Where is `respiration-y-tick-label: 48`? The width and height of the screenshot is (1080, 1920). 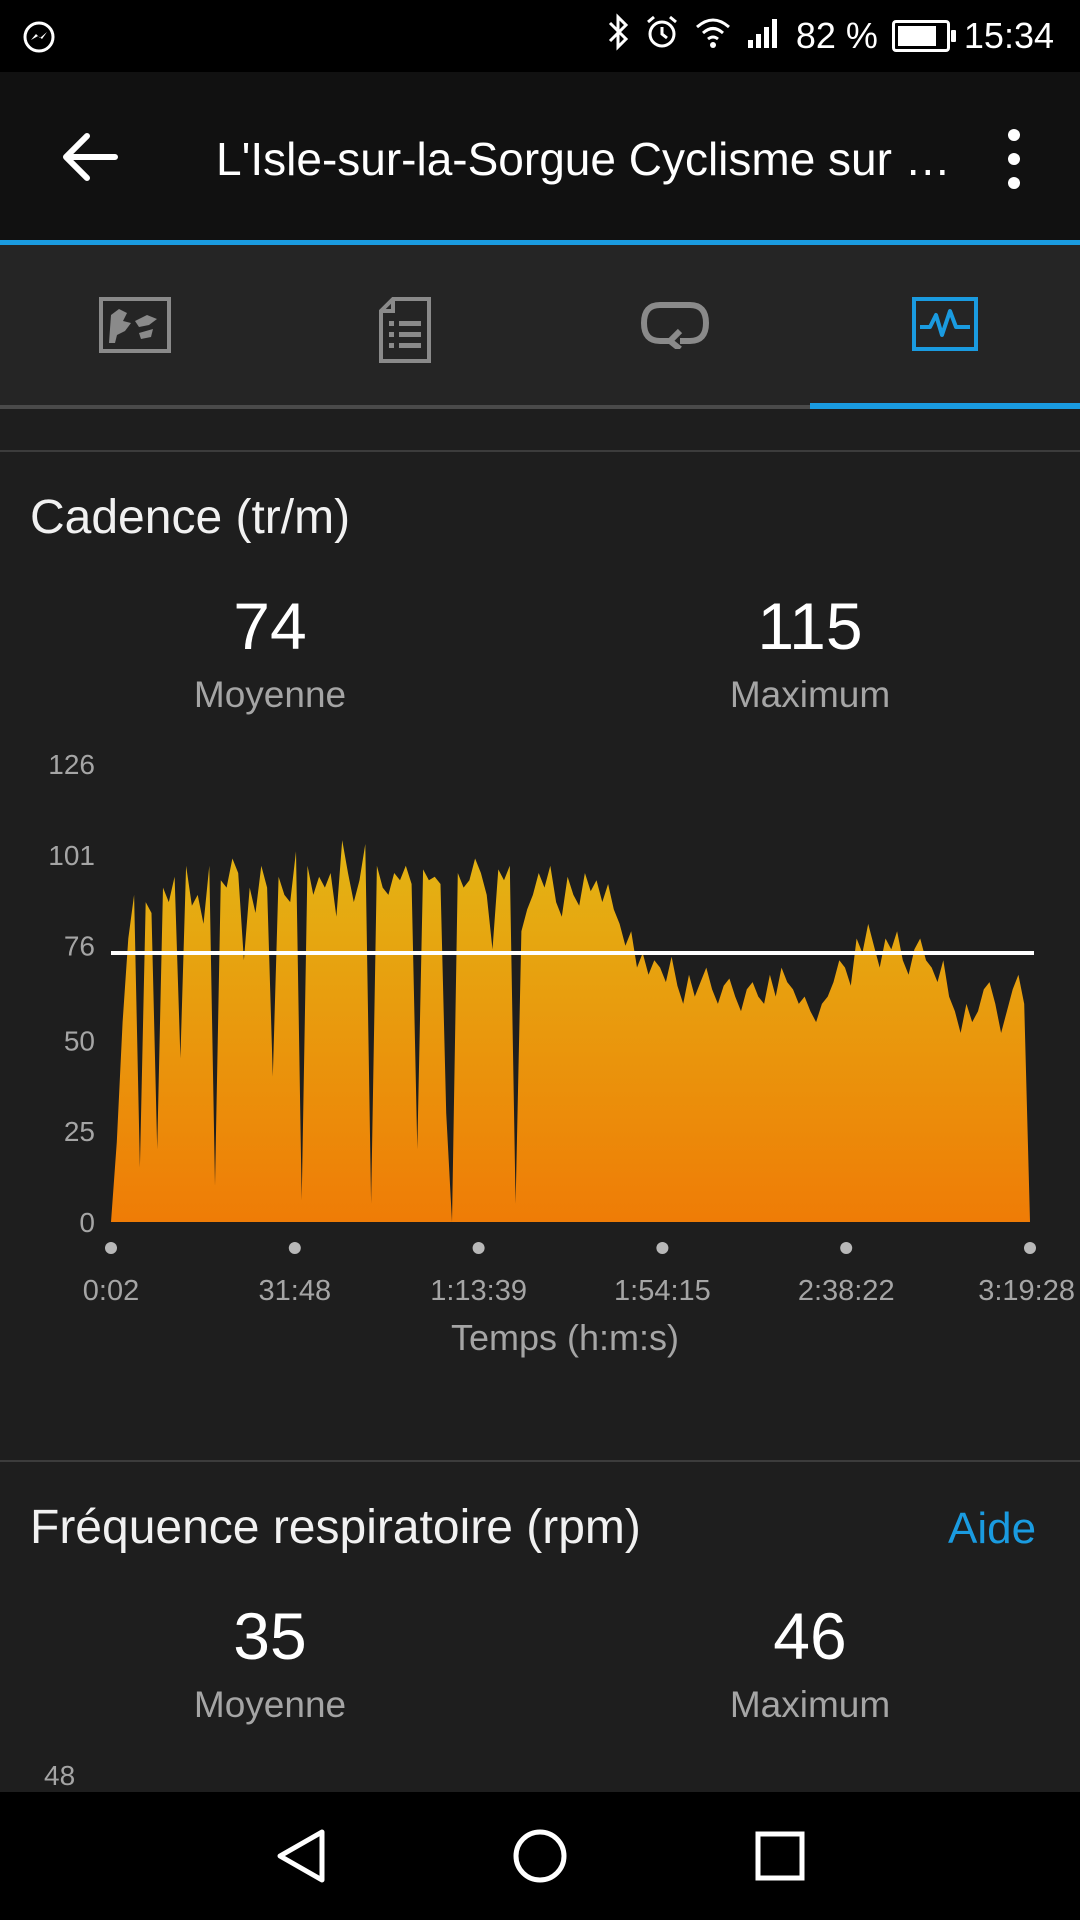
respiration-y-tick-label: 48 is located at coordinates (60, 1775).